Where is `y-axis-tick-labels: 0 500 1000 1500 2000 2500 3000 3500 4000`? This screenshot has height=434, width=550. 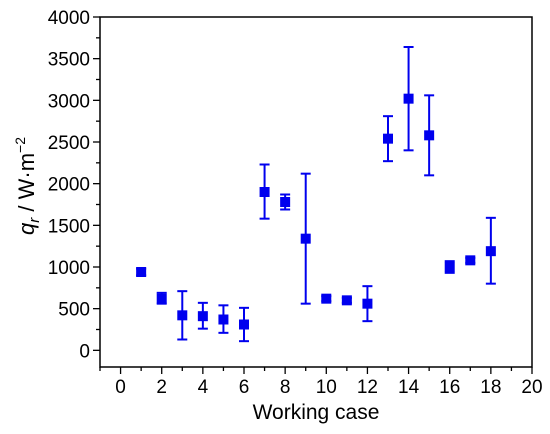 y-axis-tick-labels: 0 500 1000 1500 2000 2500 3000 3500 4000 is located at coordinates (69, 185).